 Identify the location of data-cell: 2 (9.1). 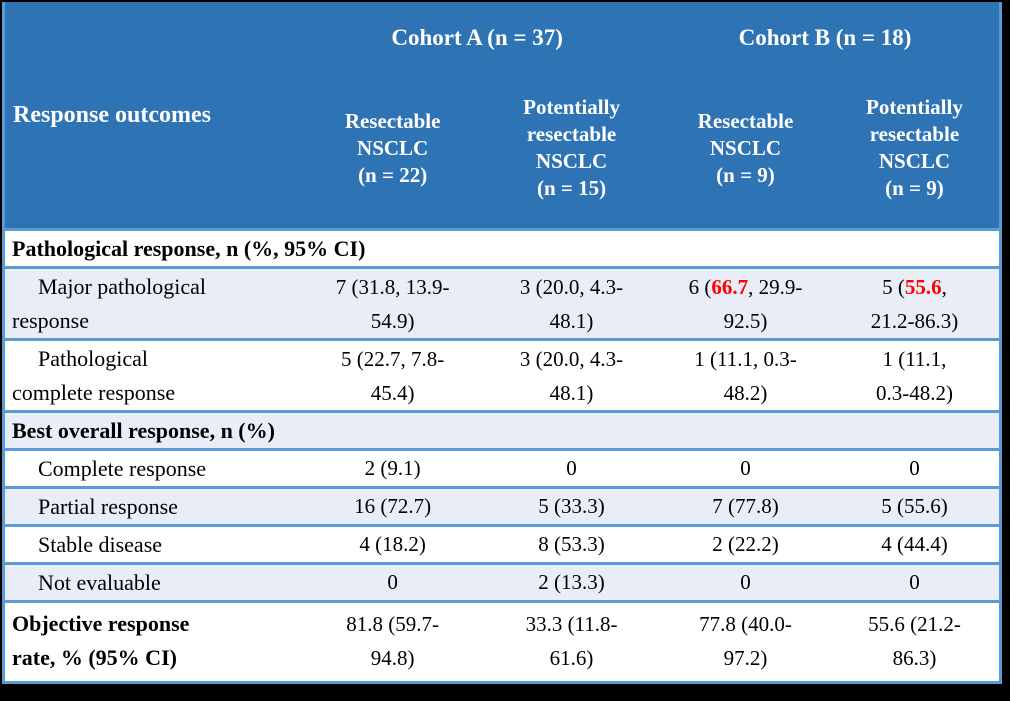
(392, 468).